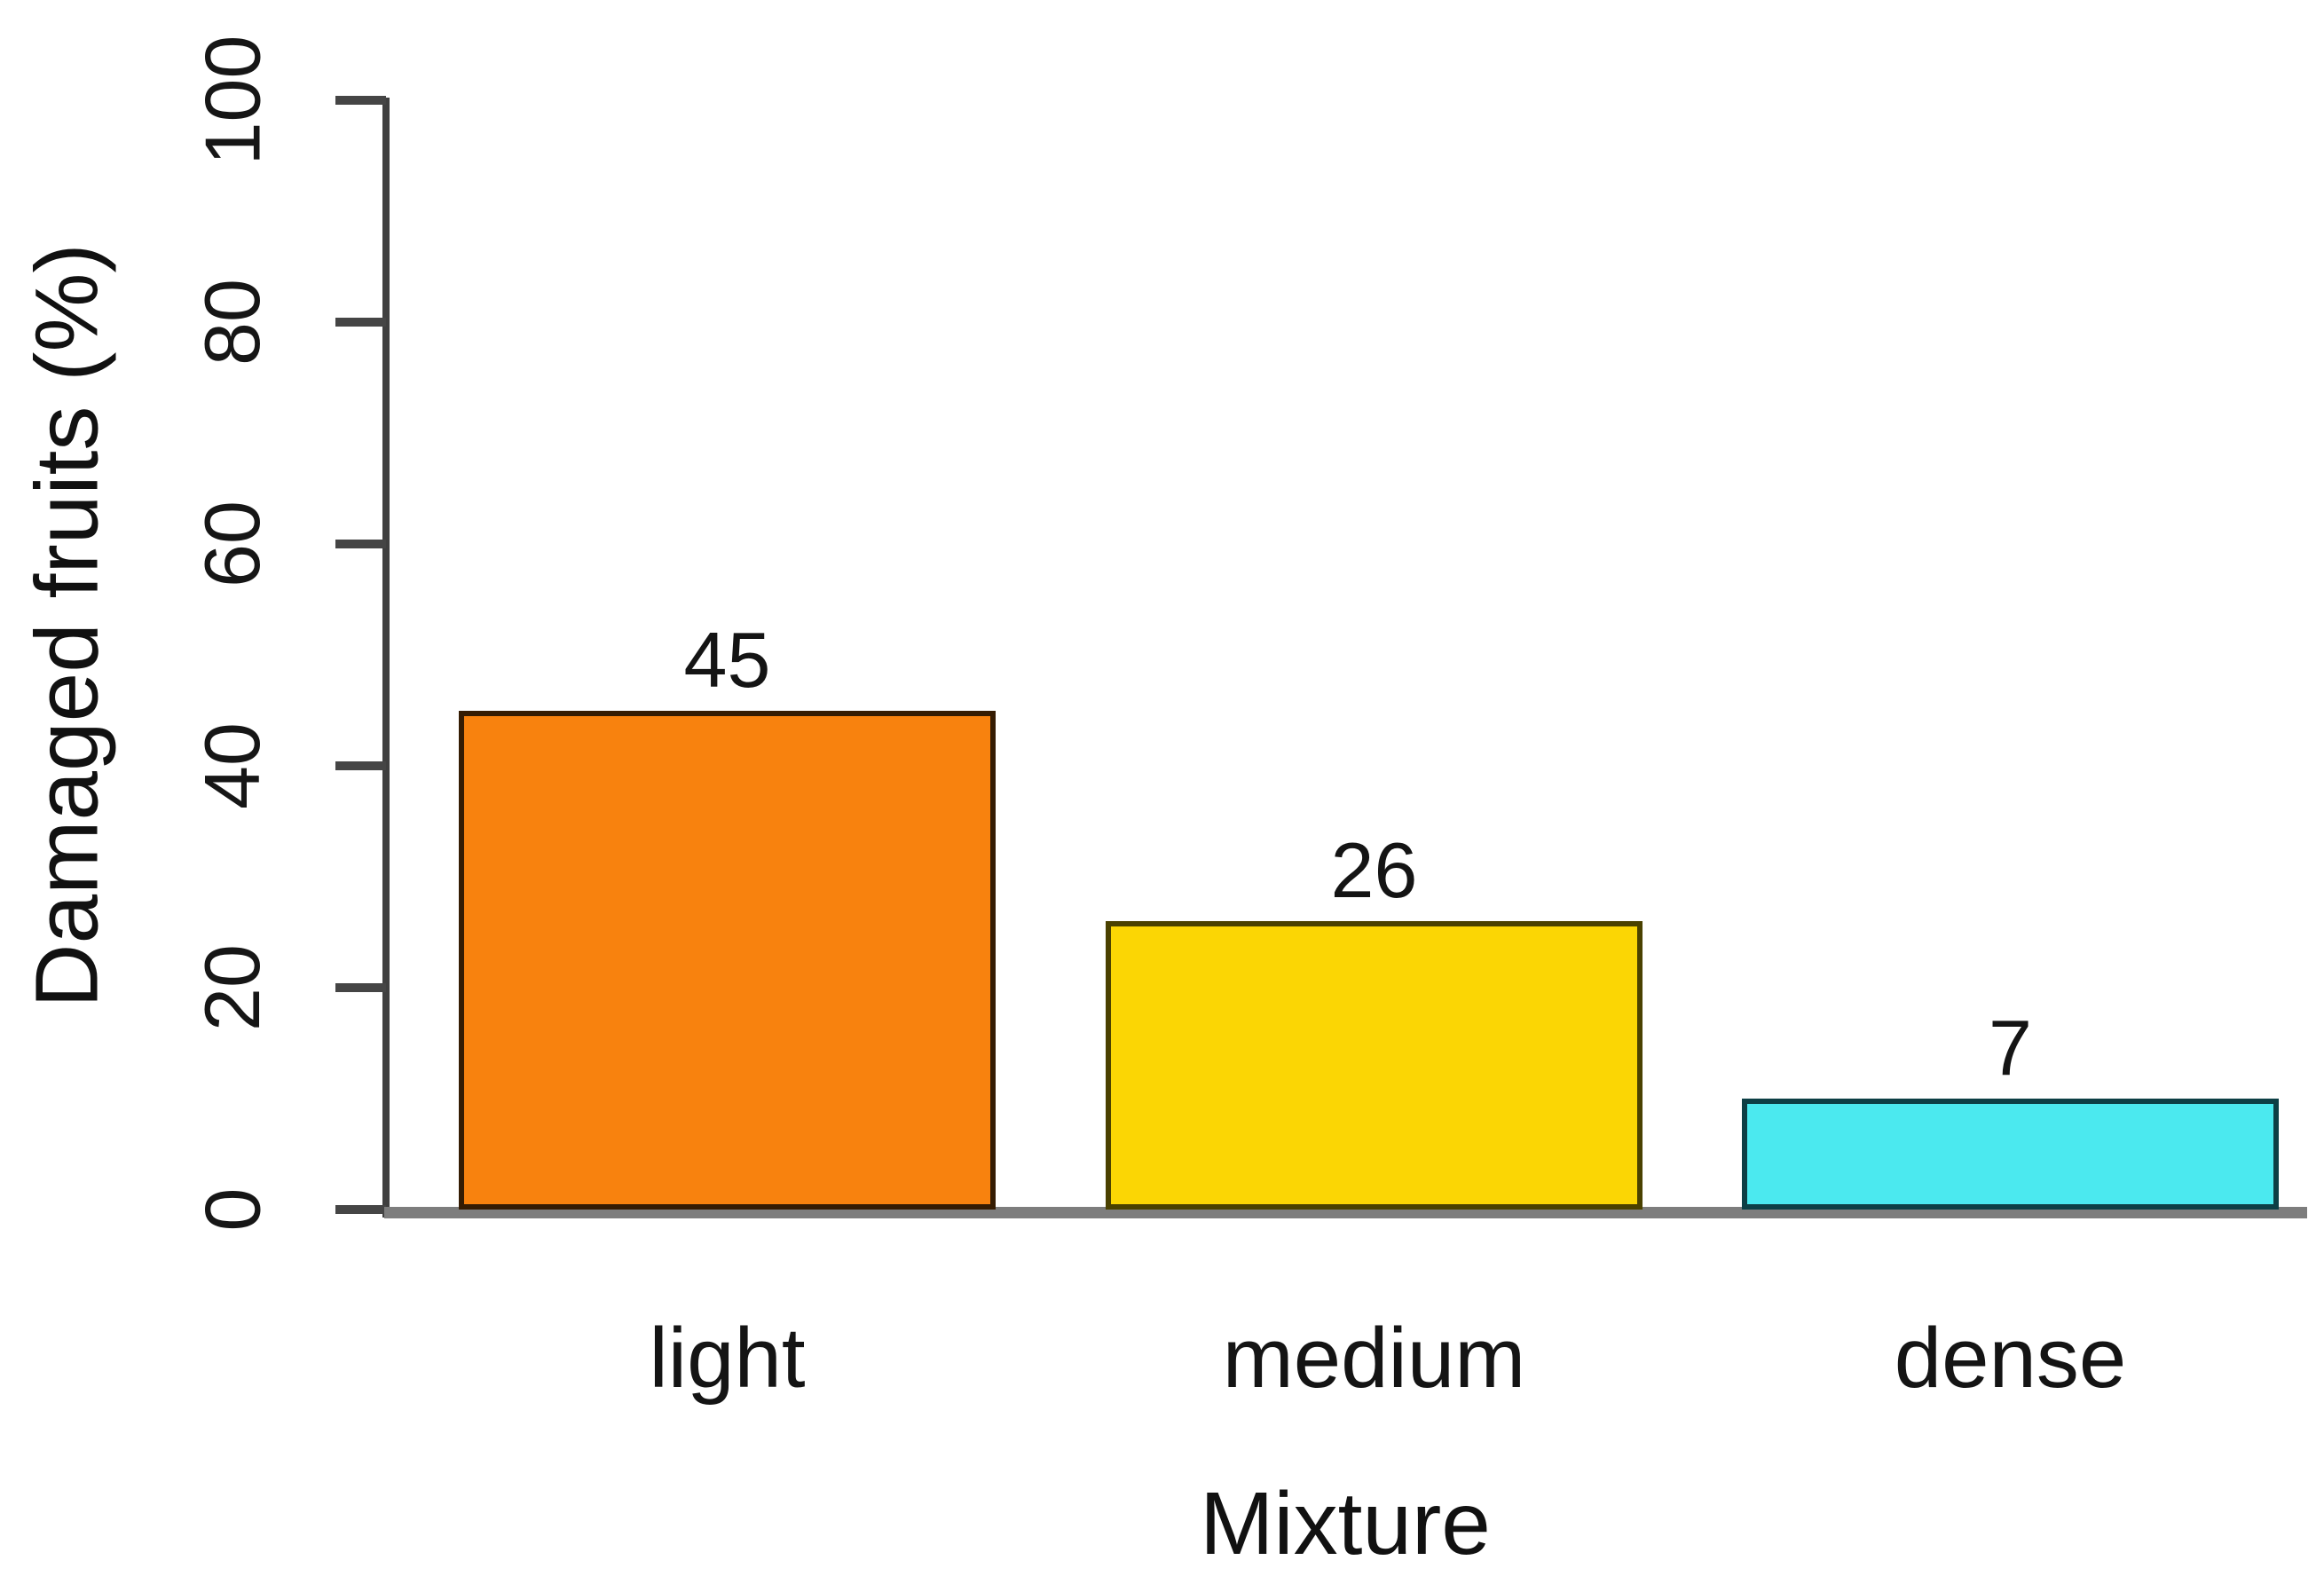  I want to click on y-tick-label: 40, so click(232, 765).